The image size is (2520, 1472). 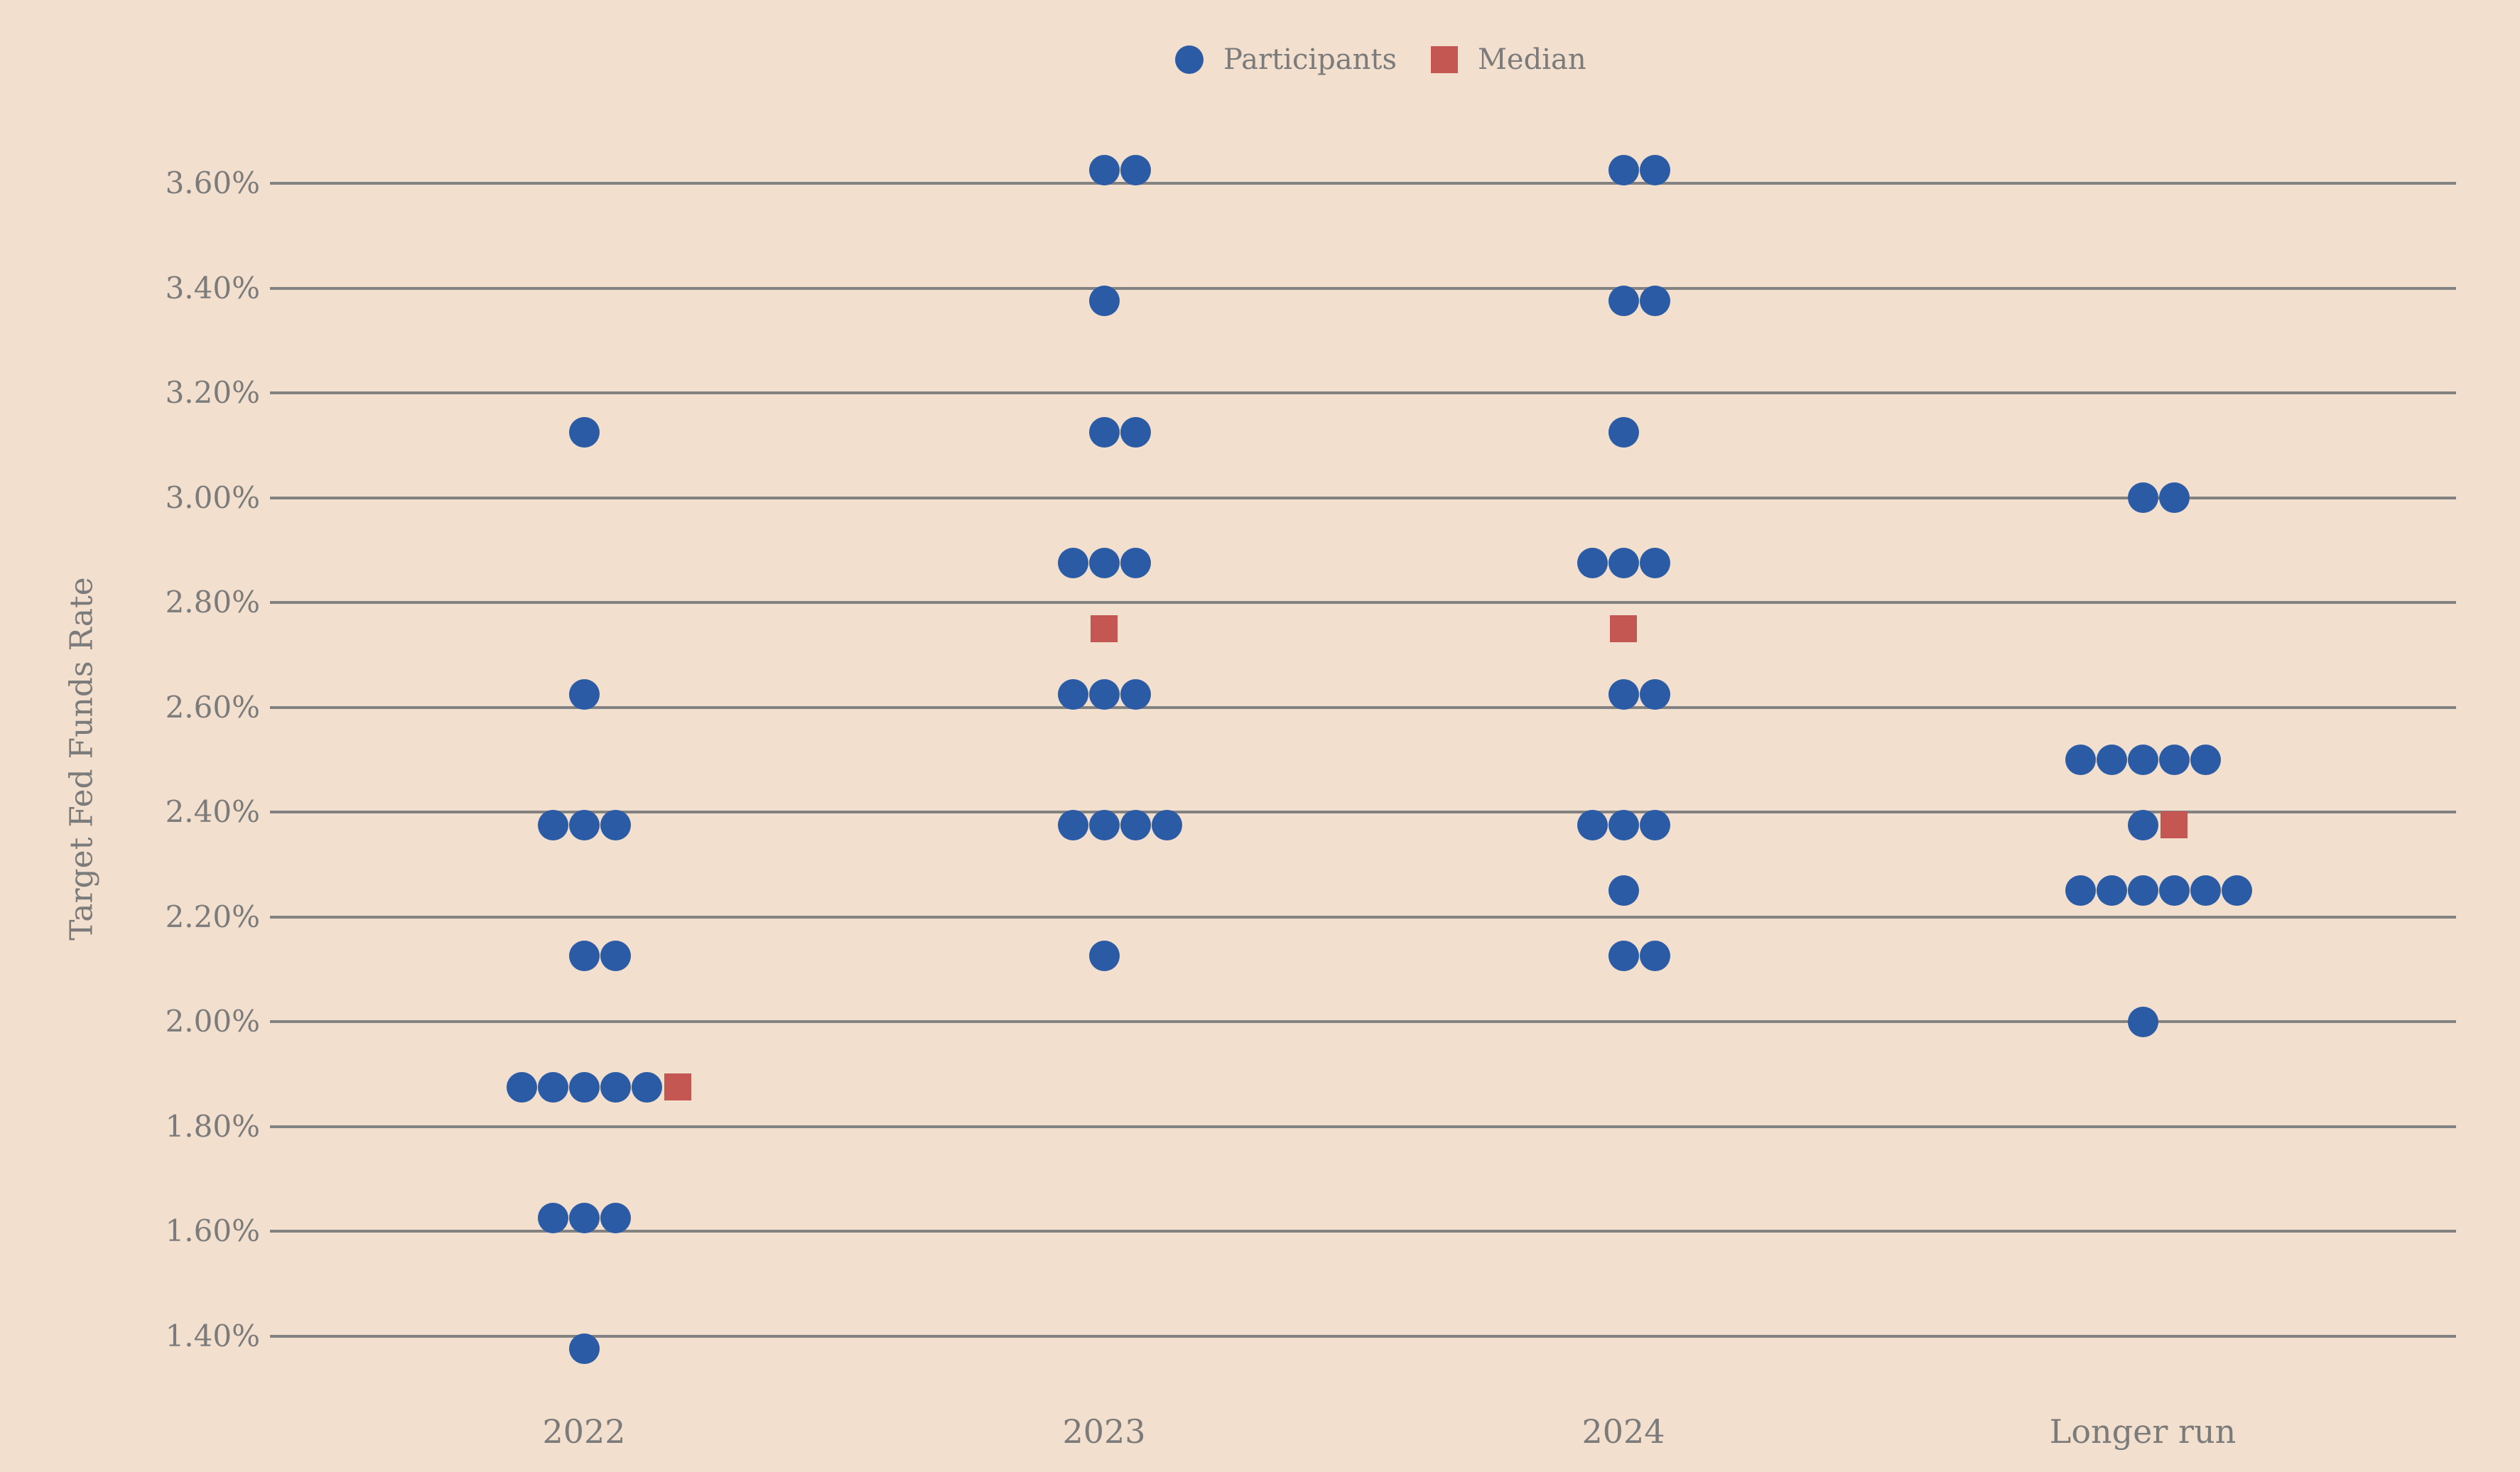 I want to click on y-tick-label: 1.60%, so click(x=213, y=1230).